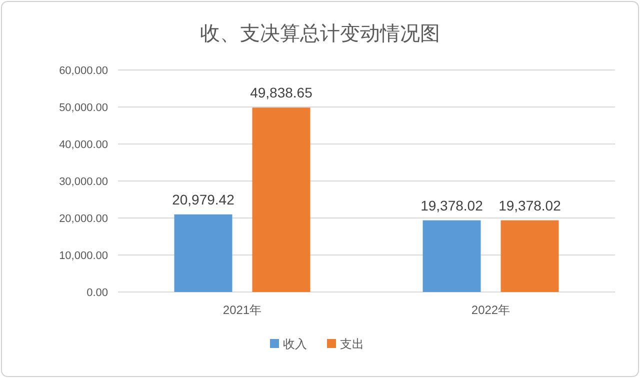 This screenshot has width=640, height=378. What do you see at coordinates (83, 219) in the screenshot?
I see `y-tick-label: 20,000.00` at bounding box center [83, 219].